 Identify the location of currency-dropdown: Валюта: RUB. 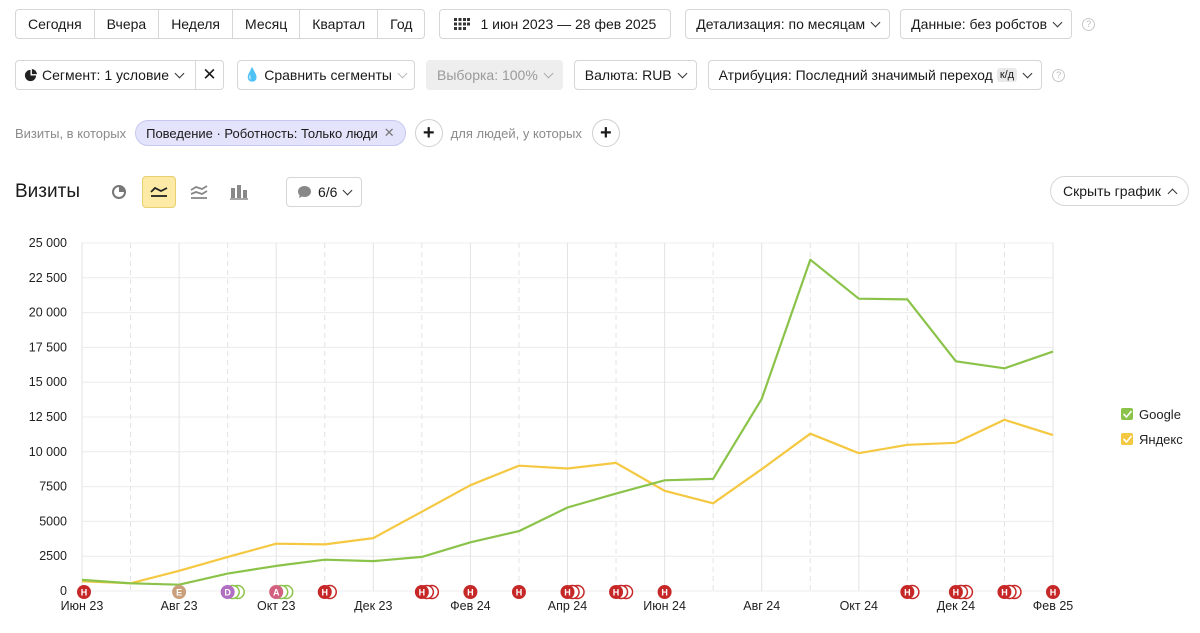
(635, 75).